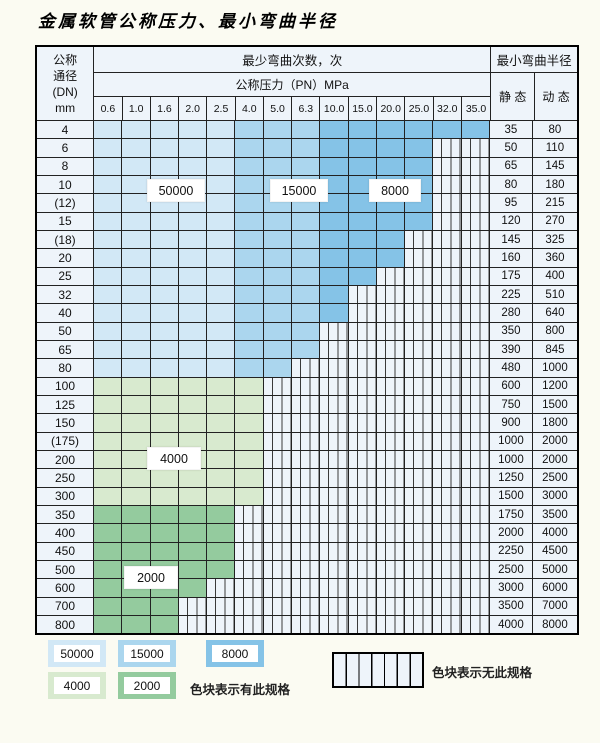  Describe the element at coordinates (65, 221) in the screenshot. I see `dn-cell: 15` at that location.